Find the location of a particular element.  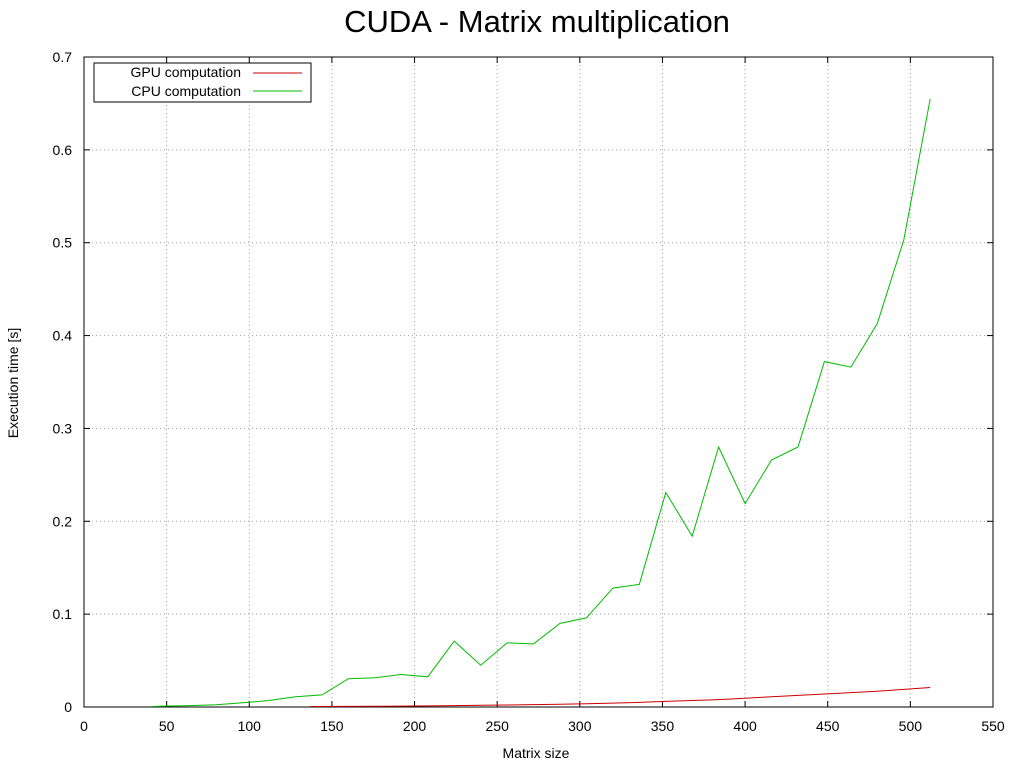

x-tick-label: 150 is located at coordinates (332, 726).